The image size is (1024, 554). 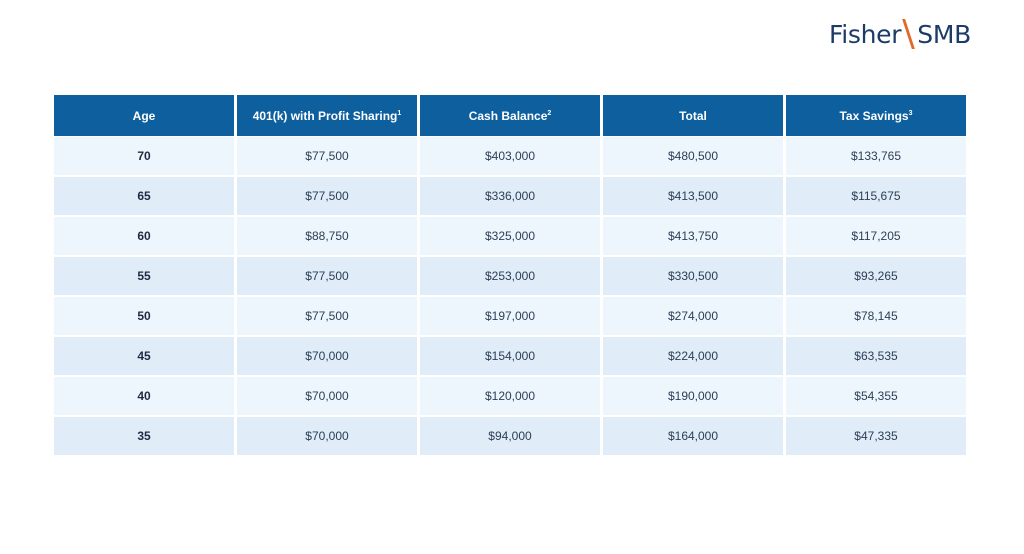 I want to click on table-row: 35 $70,000 $94,000 $164,000 $47,335, so click(x=510, y=436).